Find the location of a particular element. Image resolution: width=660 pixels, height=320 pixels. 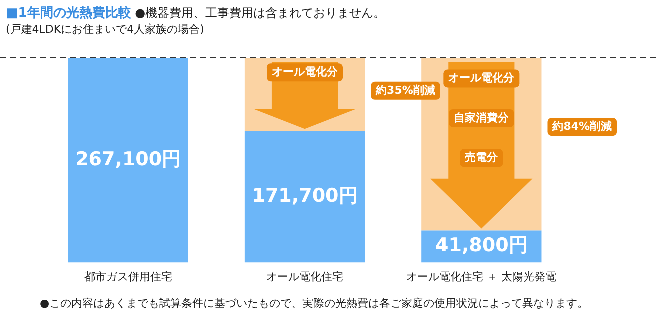

chart-subtitle: ●機器費用、工事費用は含まれておりません。 is located at coordinates (260, 13).